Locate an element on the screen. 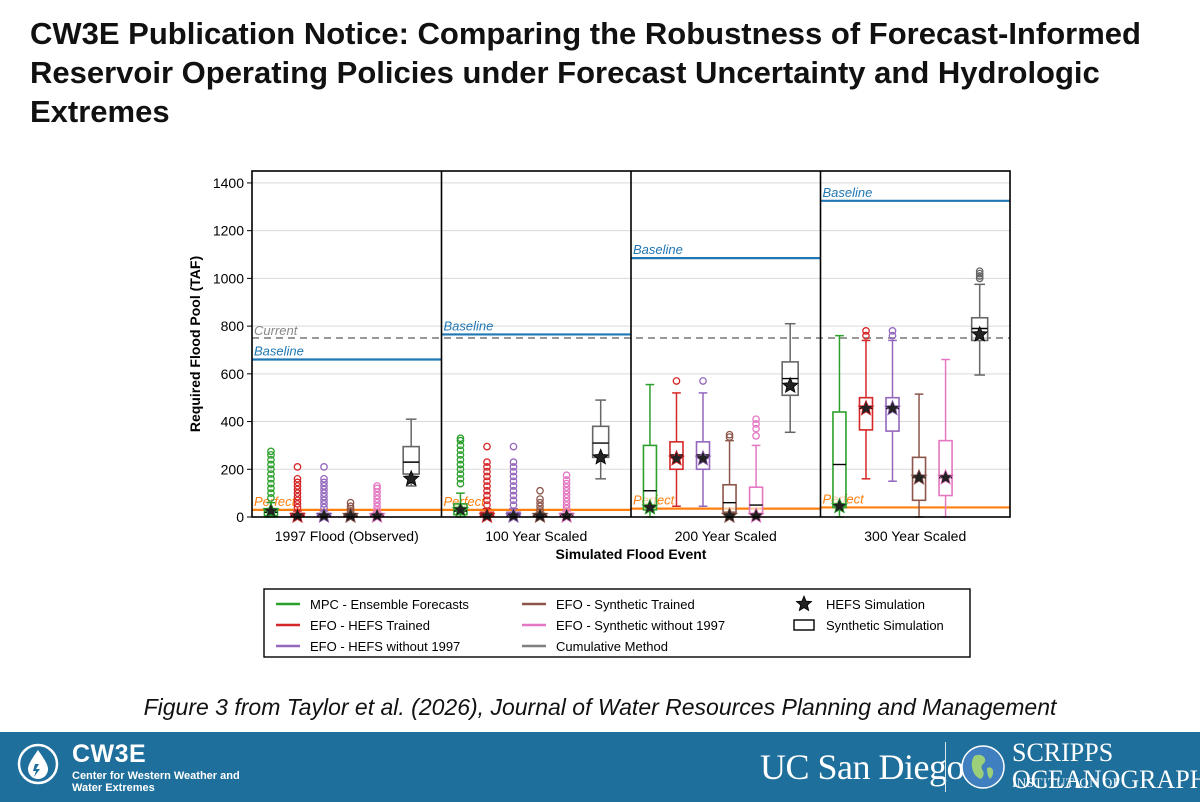  current-label: Current is located at coordinates (276, 330).